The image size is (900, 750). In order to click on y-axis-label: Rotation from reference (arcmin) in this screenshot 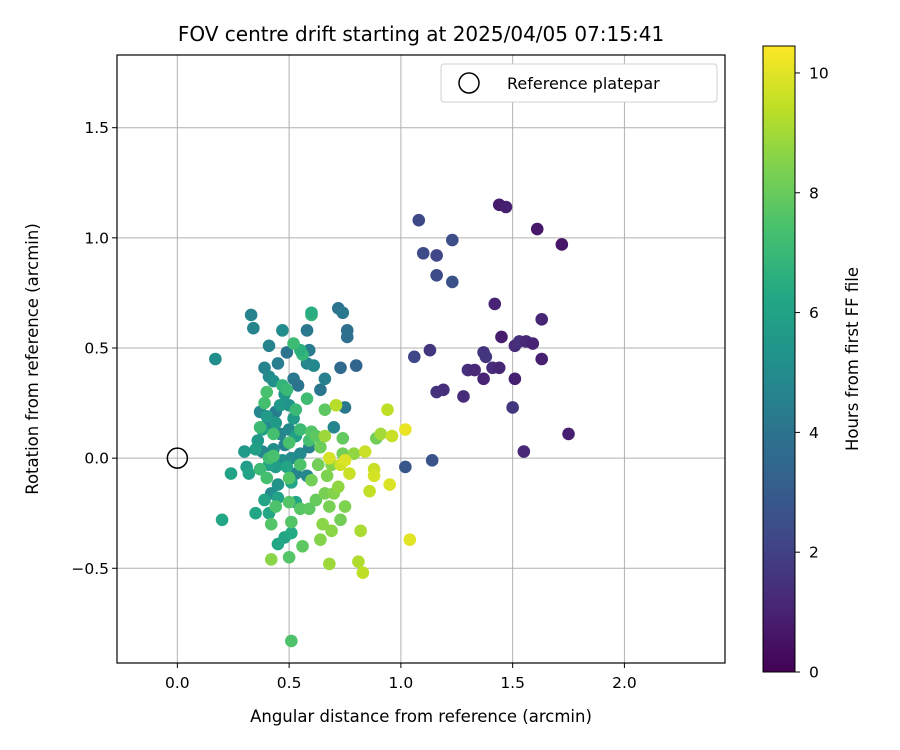, I will do `click(32, 359)`.